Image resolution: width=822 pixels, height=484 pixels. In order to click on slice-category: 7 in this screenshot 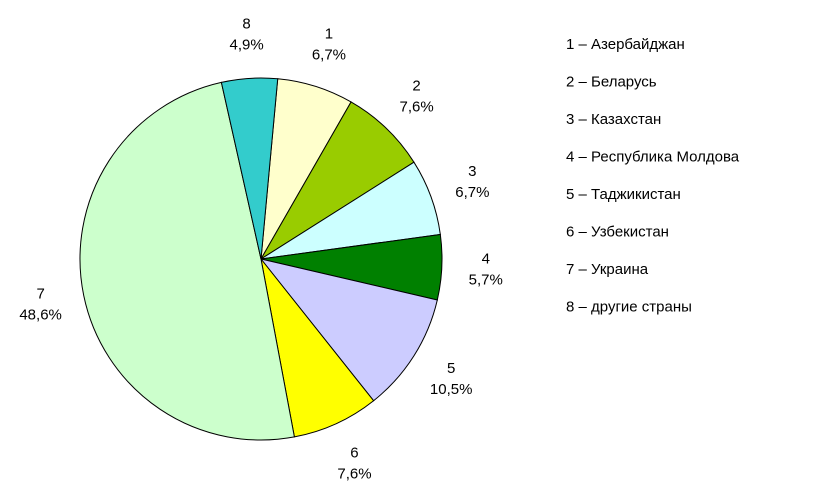, I will do `click(40, 293)`.